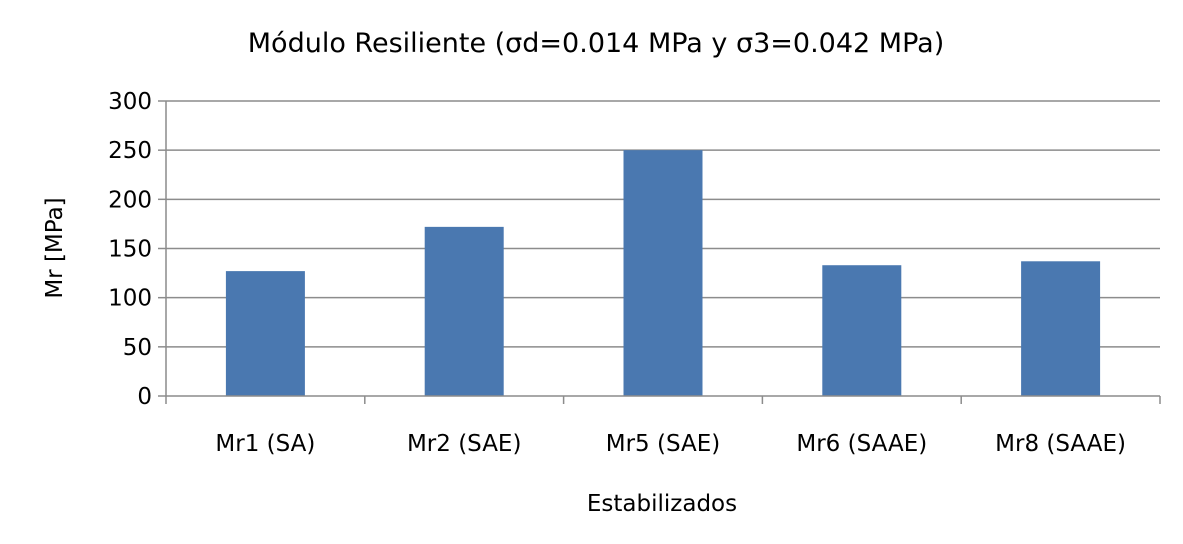 Image resolution: width=1183 pixels, height=544 pixels. What do you see at coordinates (265, 444) in the screenshot?
I see `x-tick-label: Mr1 (SA)` at bounding box center [265, 444].